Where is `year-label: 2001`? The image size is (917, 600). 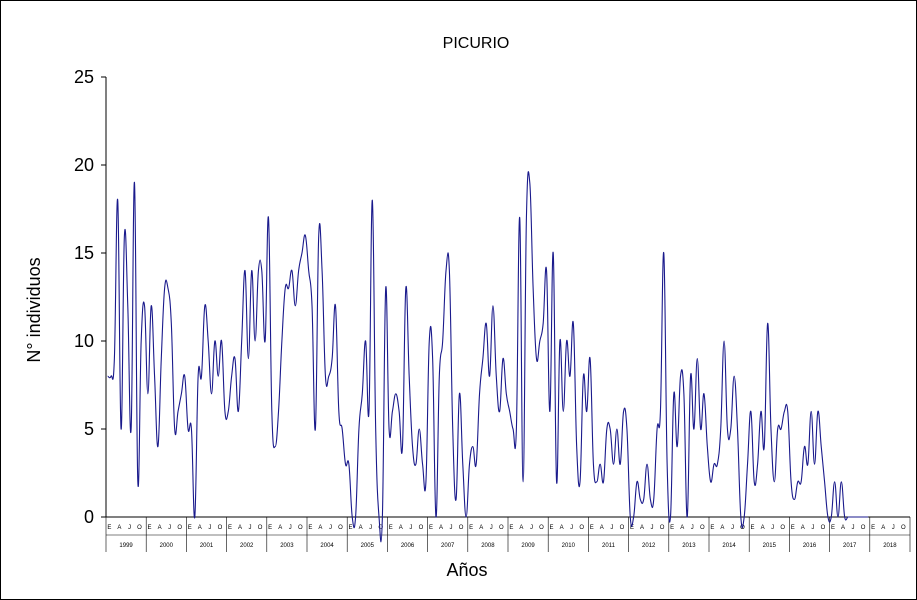
year-label: 2001 is located at coordinates (207, 546).